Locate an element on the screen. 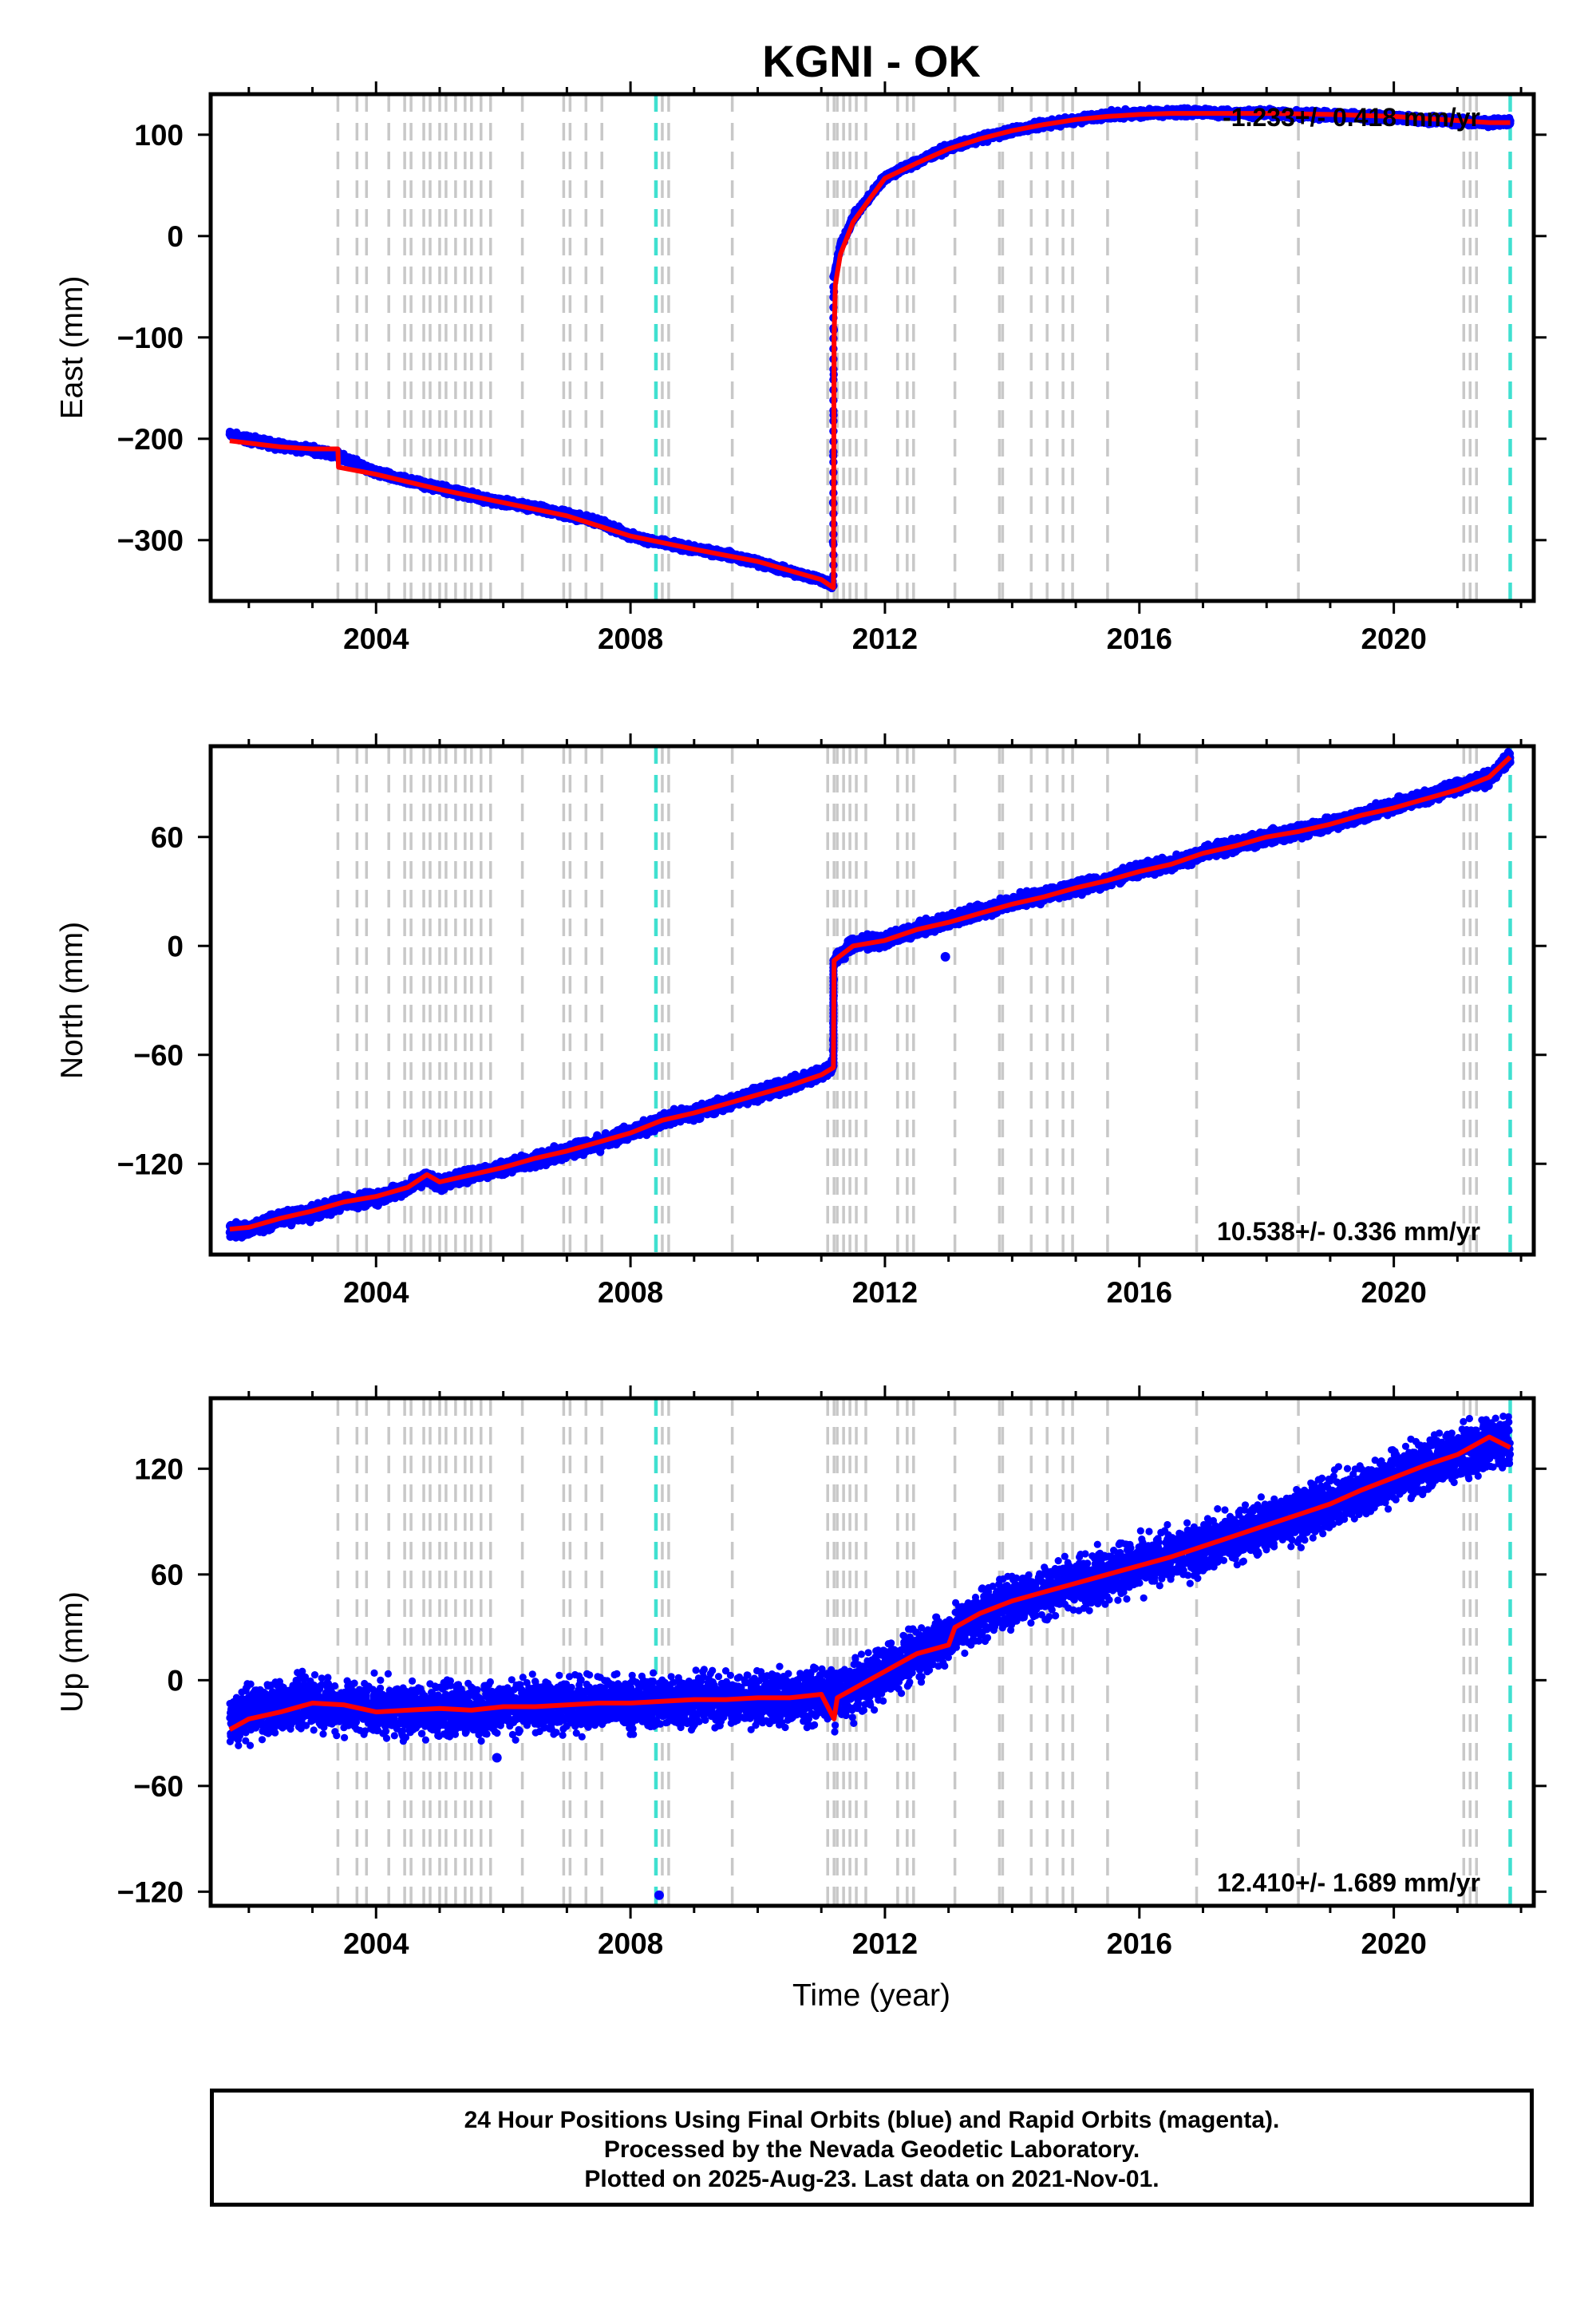 The height and width of the screenshot is (2316, 1596). chart-title: KGNI - OK is located at coordinates (871, 61).